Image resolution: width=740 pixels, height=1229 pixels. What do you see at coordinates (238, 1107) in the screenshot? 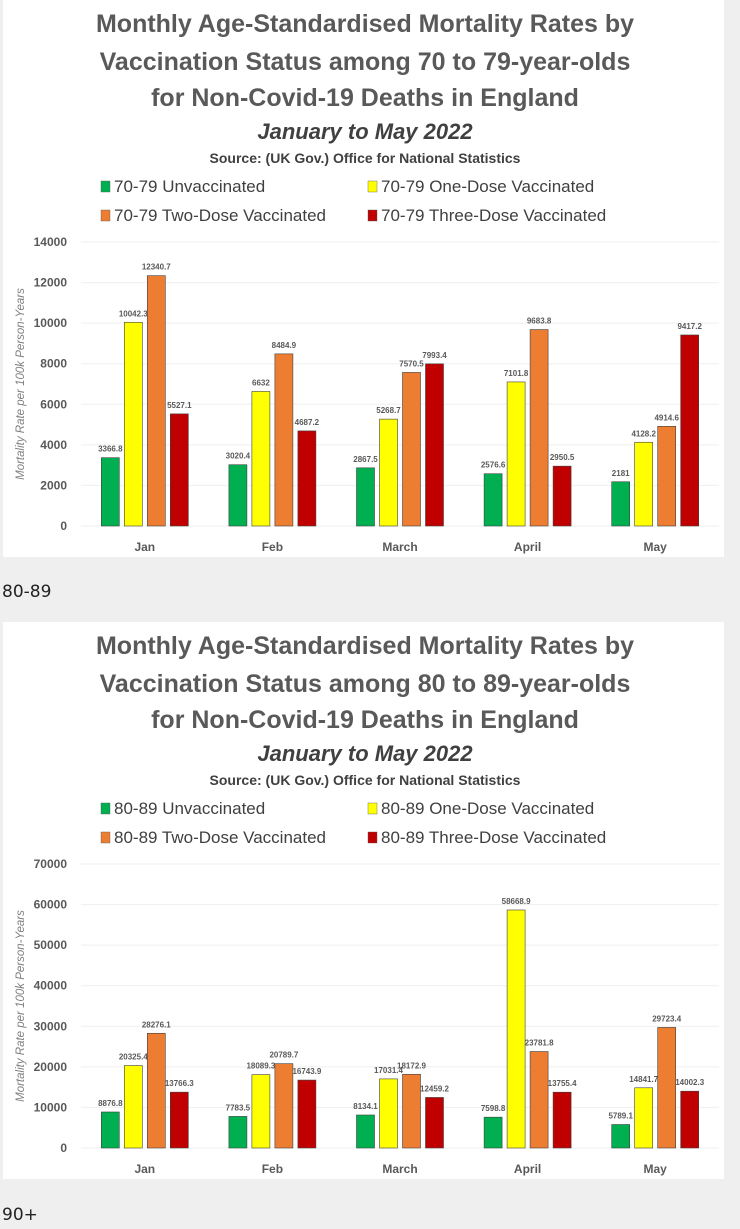
I see `data-label: 7783.5` at bounding box center [238, 1107].